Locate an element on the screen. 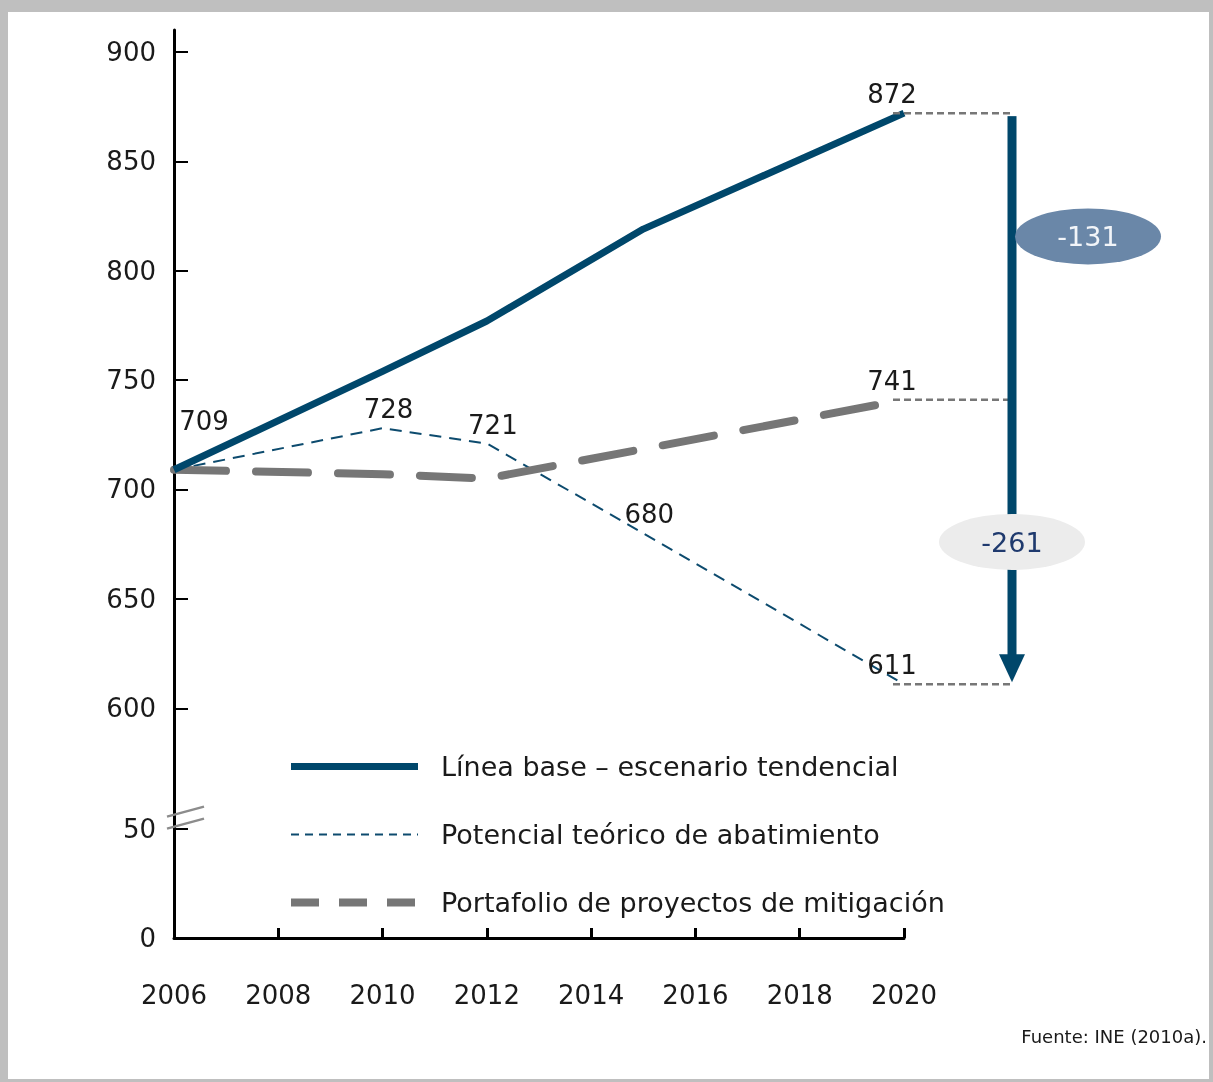  x-tick-label: 2006 is located at coordinates (174, 995).